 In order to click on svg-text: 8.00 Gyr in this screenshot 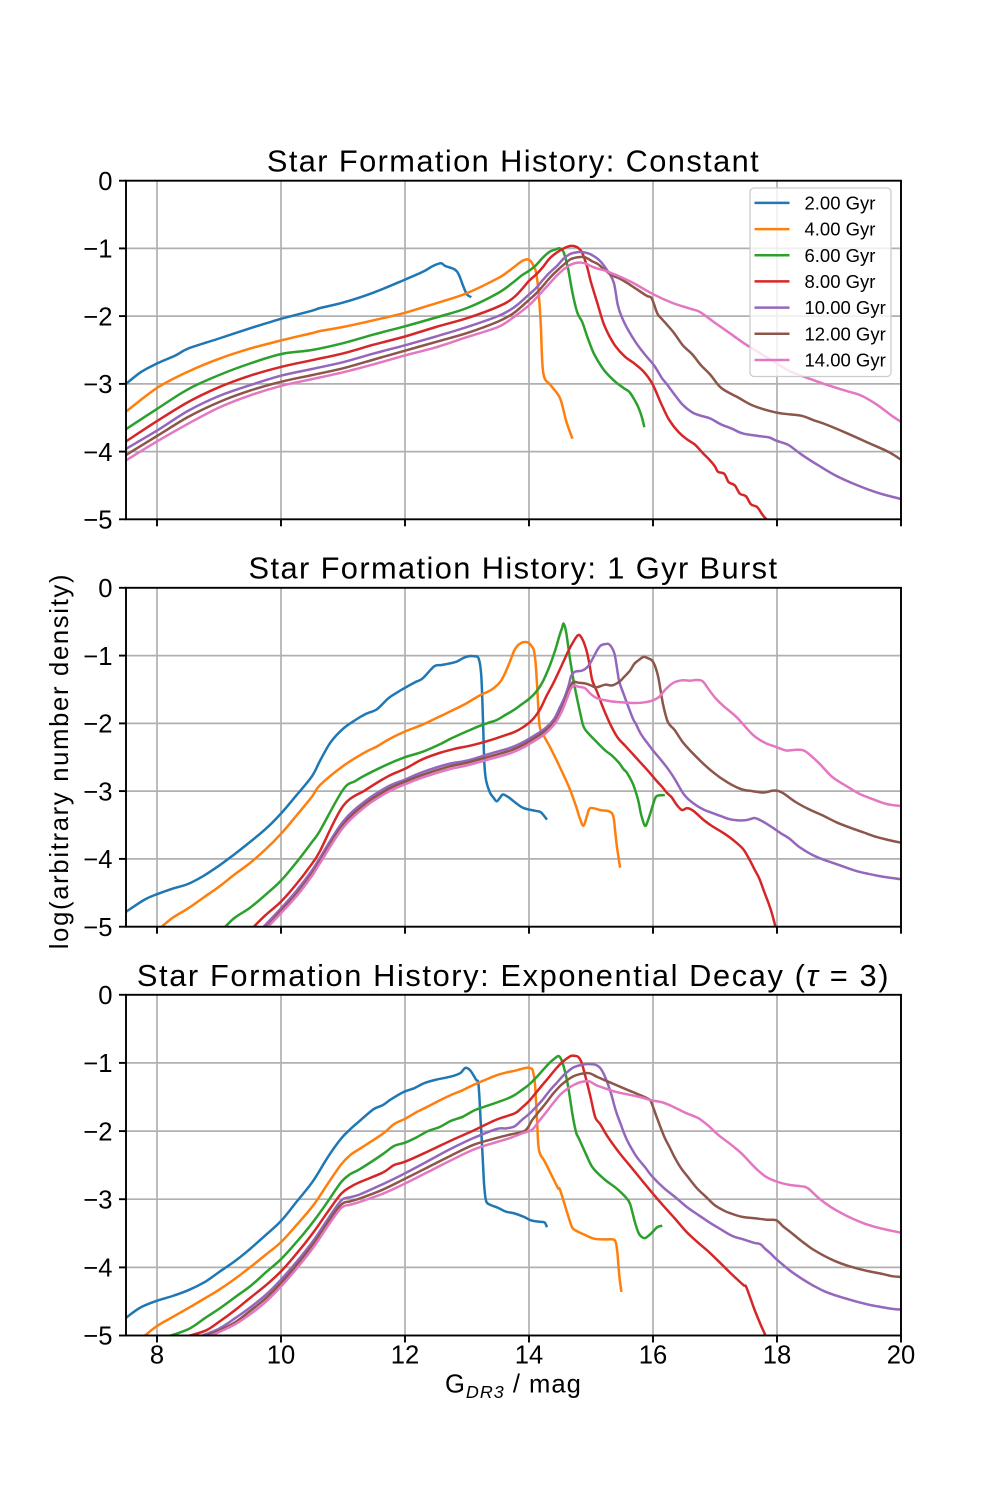, I will do `click(840, 281)`.